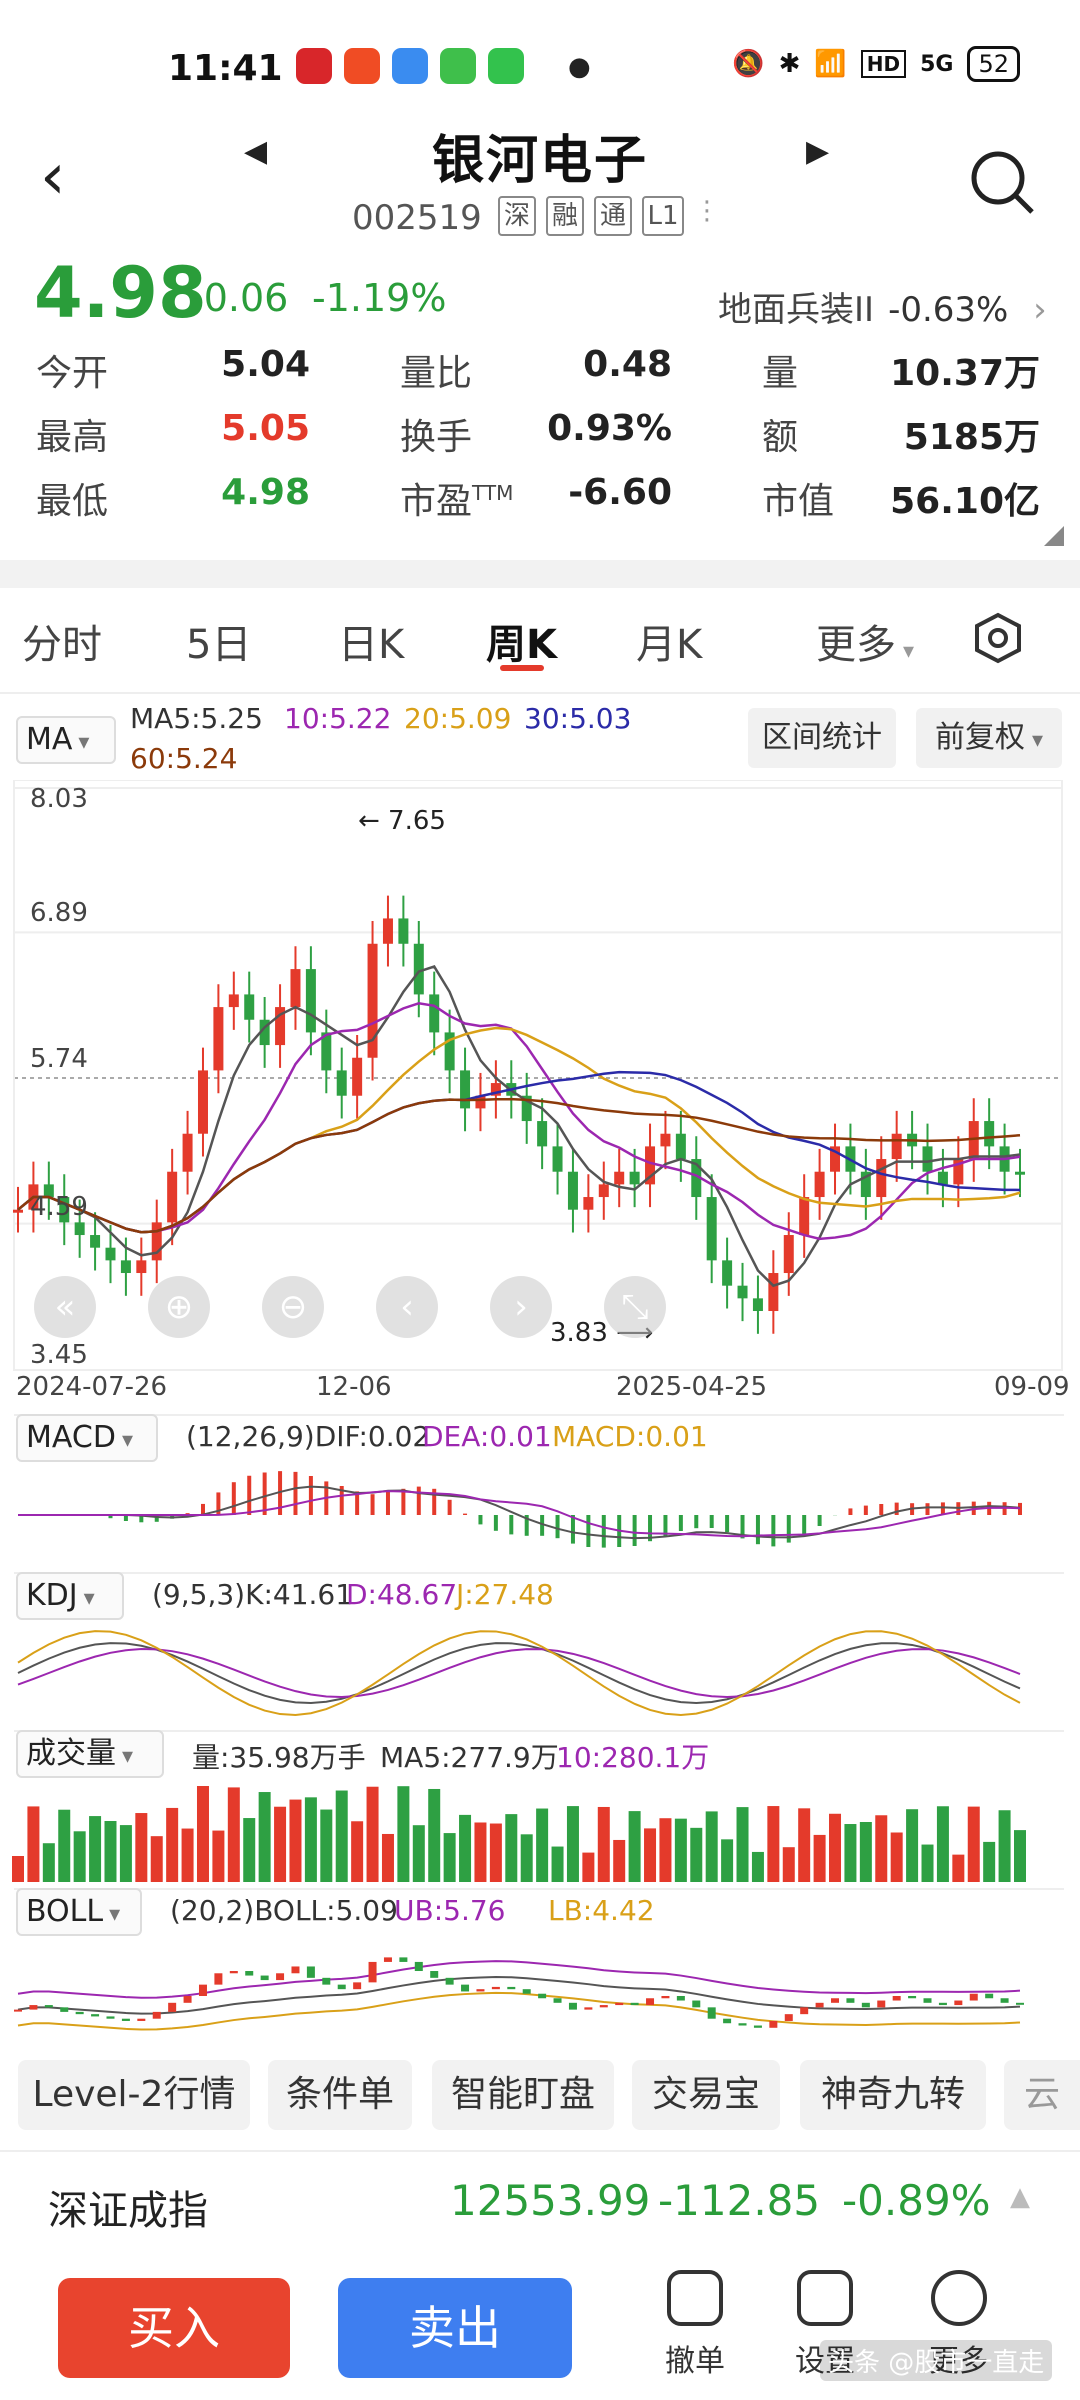 The image size is (1080, 2400). Describe the element at coordinates (1020, 2197) in the screenshot. I see `expand-up-icon: ▲` at that location.